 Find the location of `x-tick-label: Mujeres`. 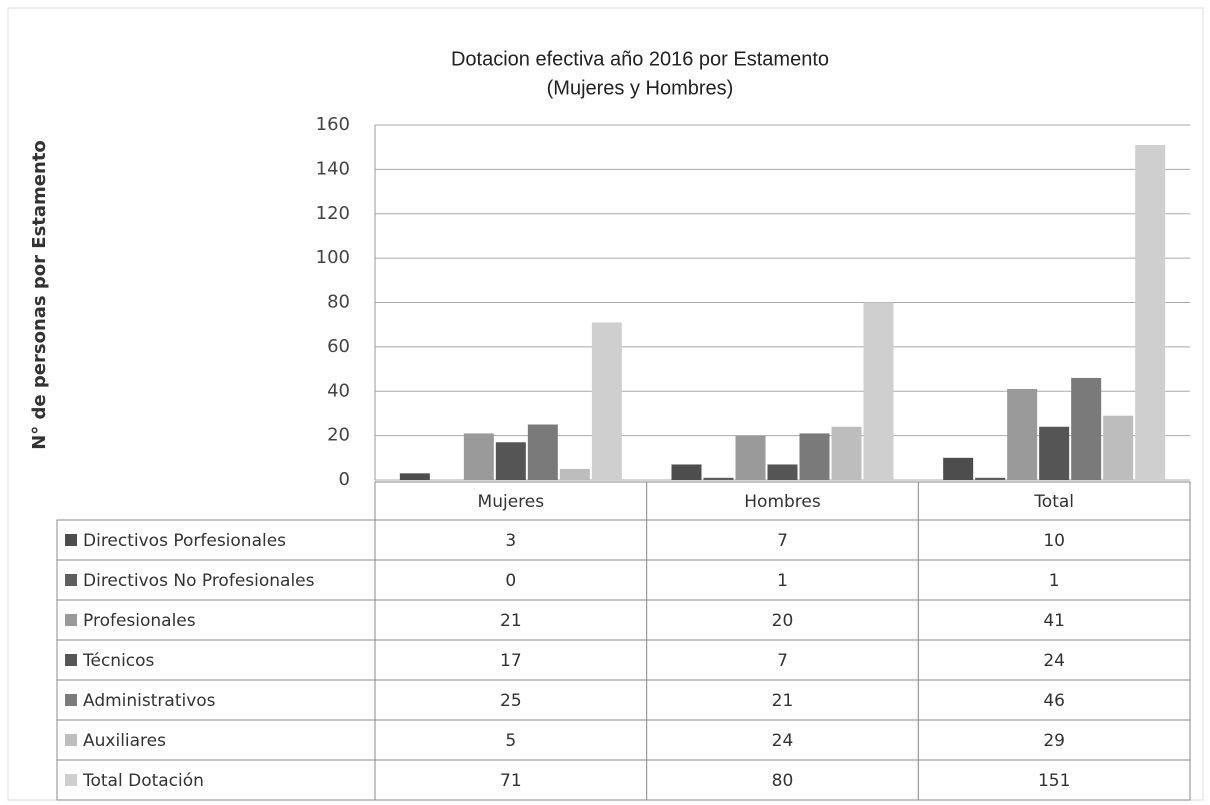

x-tick-label: Mujeres is located at coordinates (511, 502).